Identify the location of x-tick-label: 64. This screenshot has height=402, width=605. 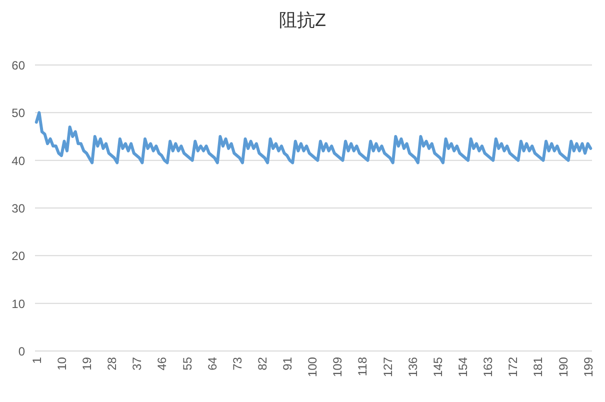
(212, 363).